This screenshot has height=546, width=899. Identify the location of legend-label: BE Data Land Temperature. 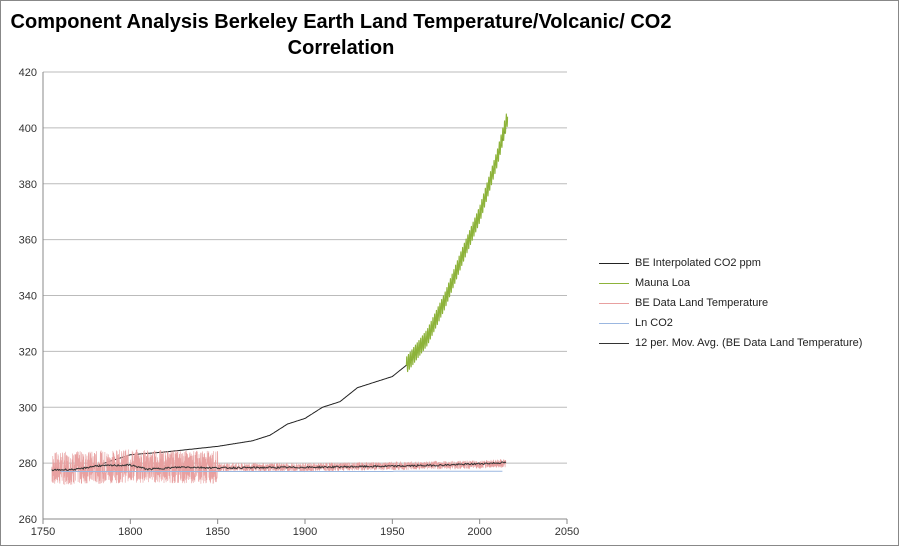
(702, 303).